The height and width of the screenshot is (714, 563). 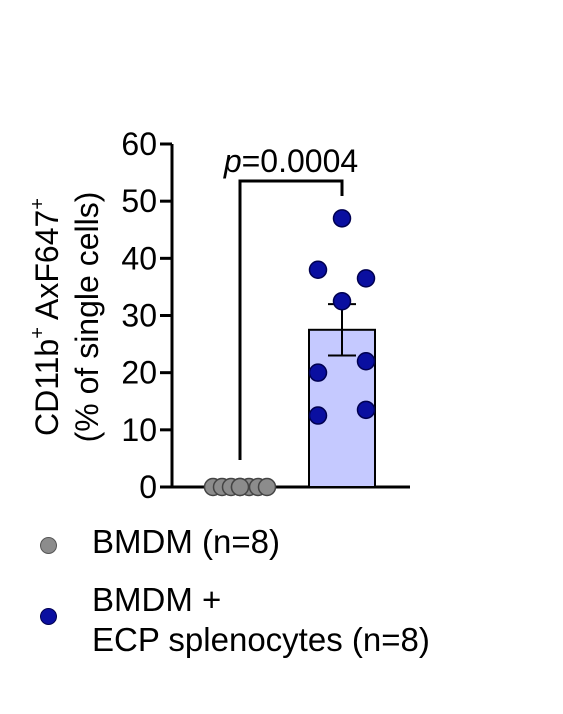 I want to click on y-tick-label-50: 50, so click(x=139, y=201).